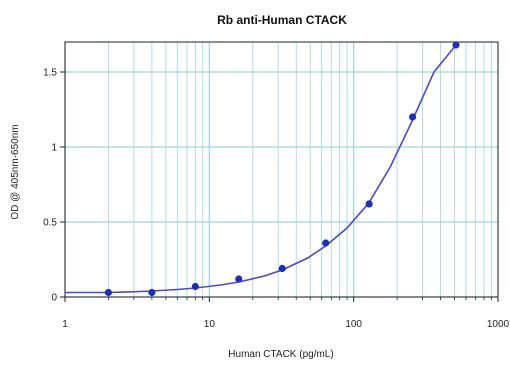 The width and height of the screenshot is (510, 367). What do you see at coordinates (353, 324) in the screenshot?
I see `x-tick-label: 100` at bounding box center [353, 324].